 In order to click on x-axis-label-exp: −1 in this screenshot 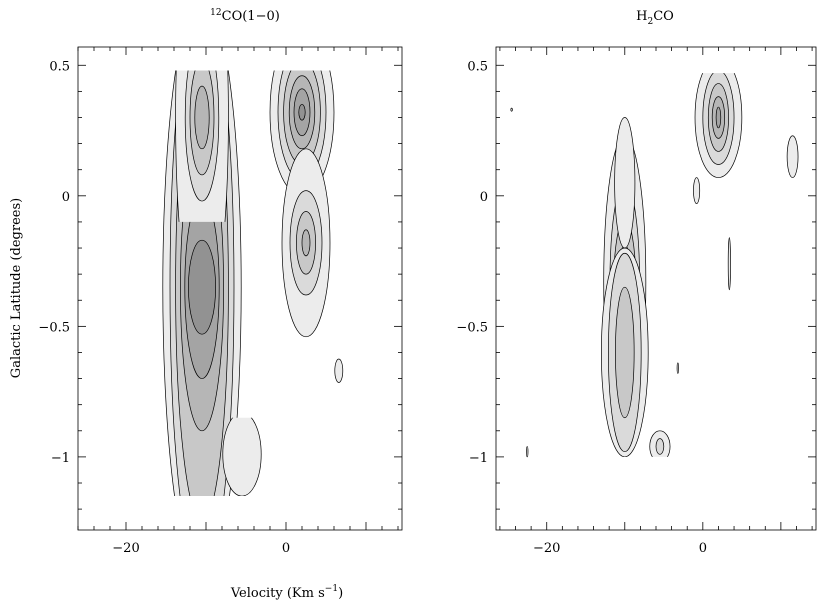, I will do `click(331, 589)`.